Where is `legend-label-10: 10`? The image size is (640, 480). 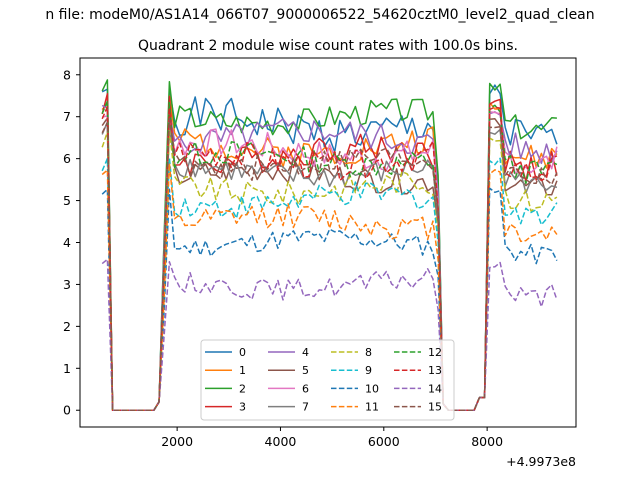
legend-label-10: 10 is located at coordinates (372, 388).